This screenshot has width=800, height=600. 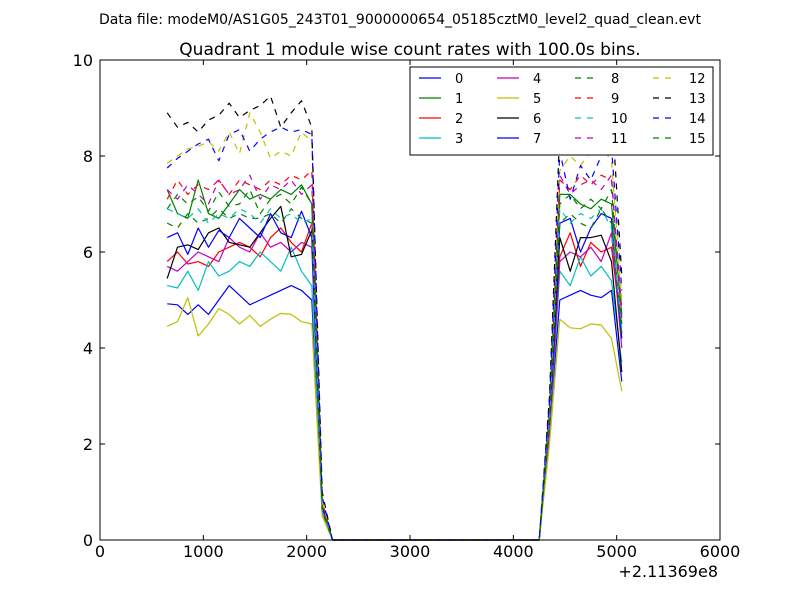 I want to click on x-tick-label: 2000, so click(x=306, y=551).